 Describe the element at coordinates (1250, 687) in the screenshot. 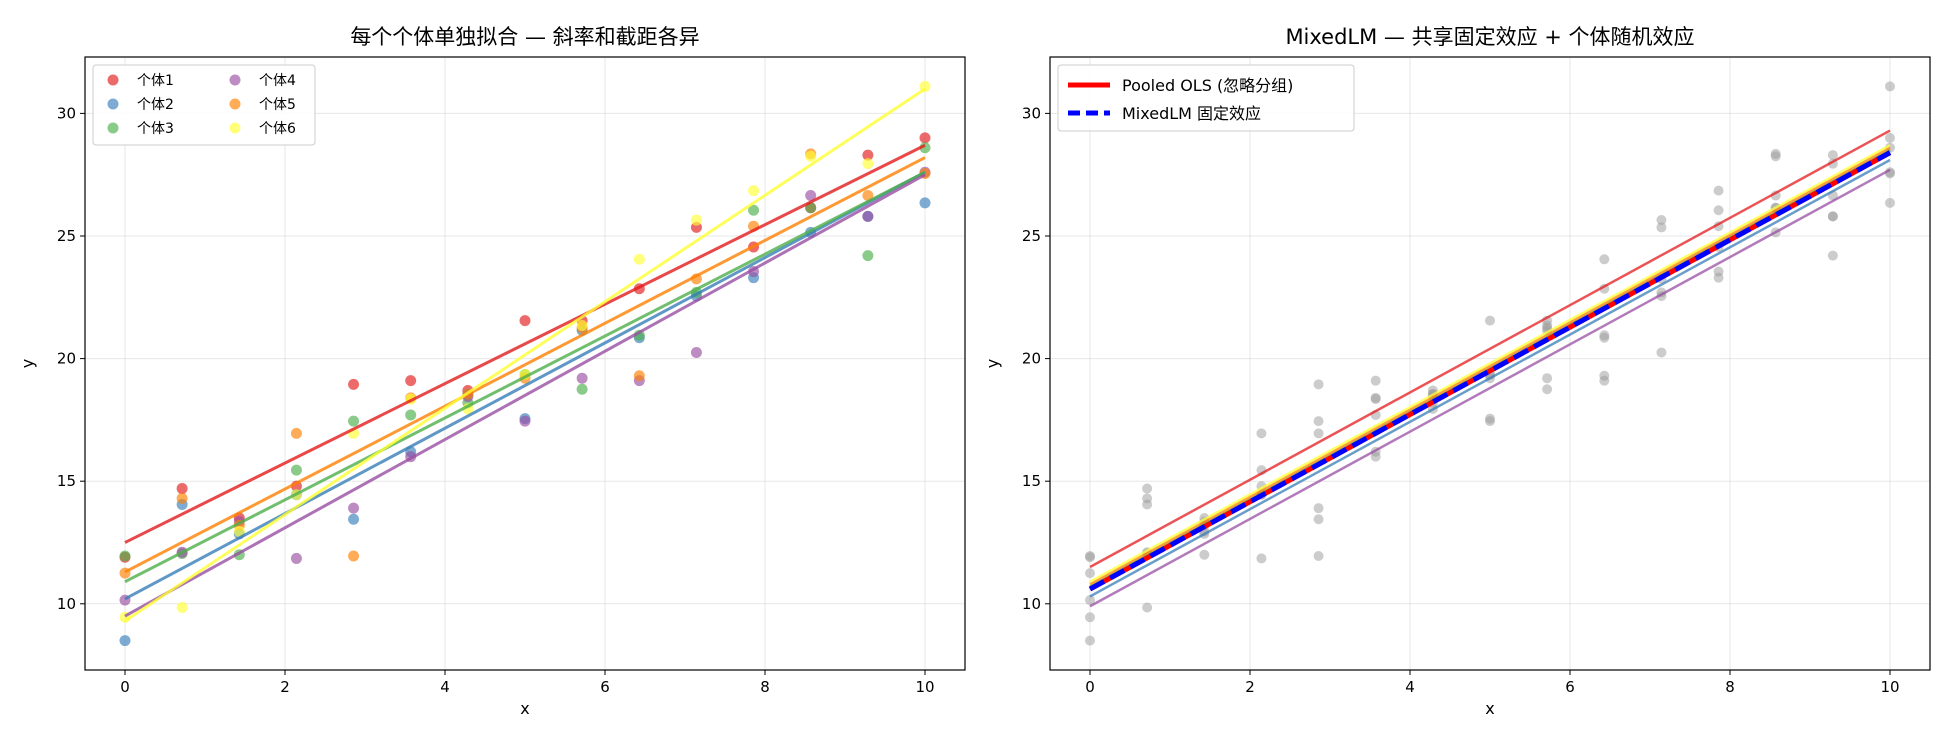

I see `x-tick-label: 2` at that location.